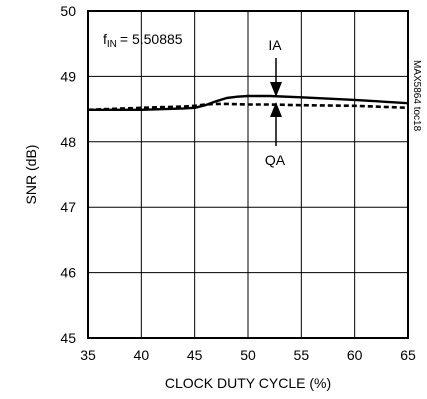  Describe the element at coordinates (142, 355) in the screenshot. I see `x-tick-label: 40` at that location.